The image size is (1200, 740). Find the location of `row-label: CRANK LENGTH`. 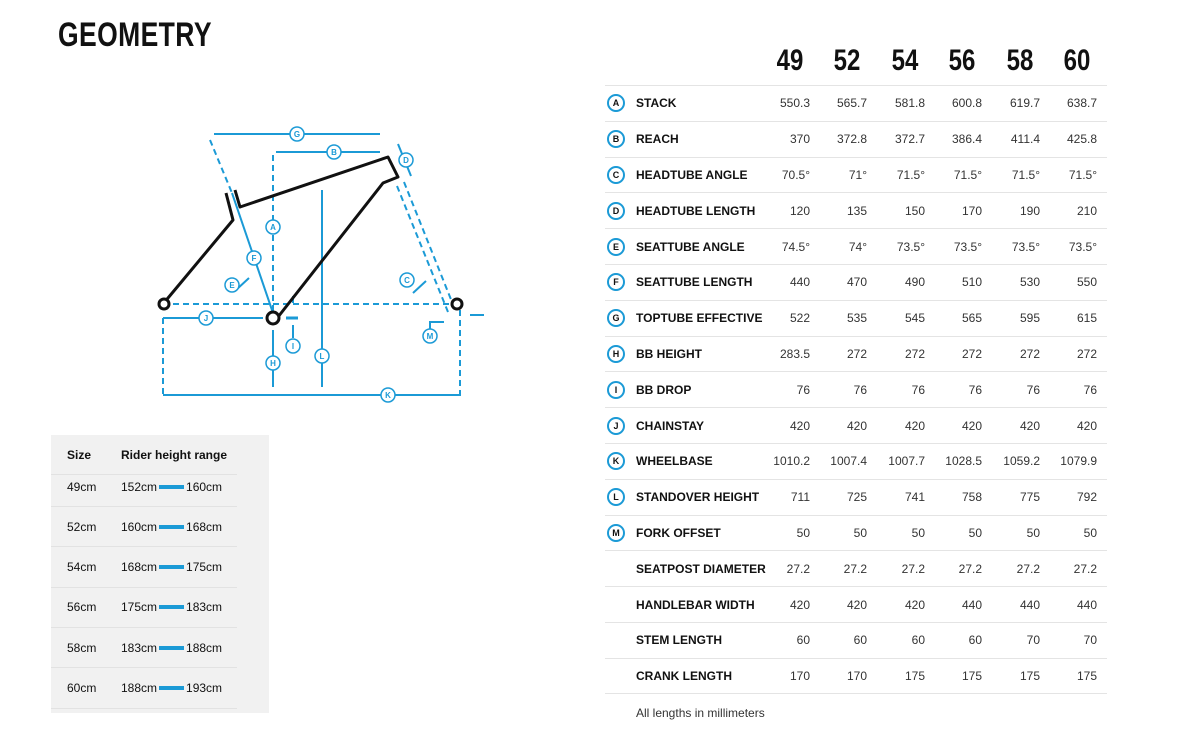

row-label: CRANK LENGTH is located at coordinates (684, 675).